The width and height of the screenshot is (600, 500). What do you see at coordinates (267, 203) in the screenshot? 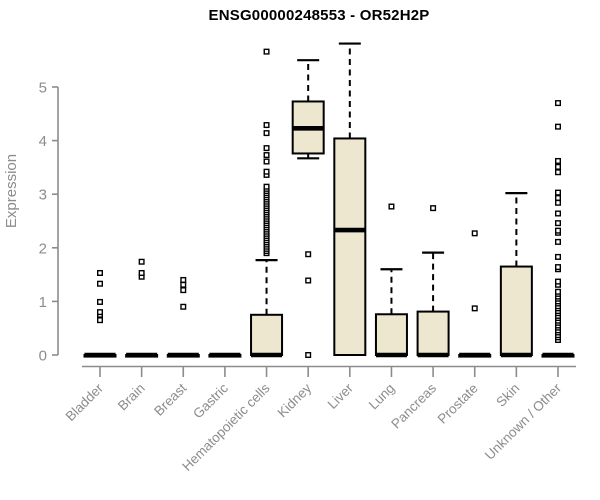
I see `boxplot-hematopoietic-cells` at bounding box center [267, 203].